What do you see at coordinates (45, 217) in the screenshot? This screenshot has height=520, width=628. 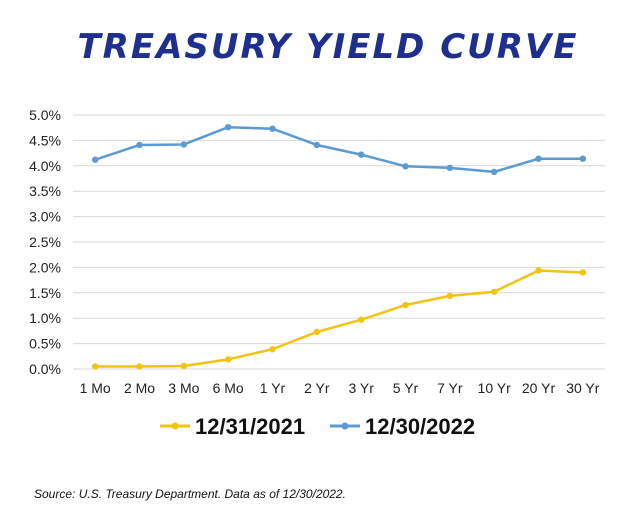 I see `y-tick-label: 3.0%` at bounding box center [45, 217].